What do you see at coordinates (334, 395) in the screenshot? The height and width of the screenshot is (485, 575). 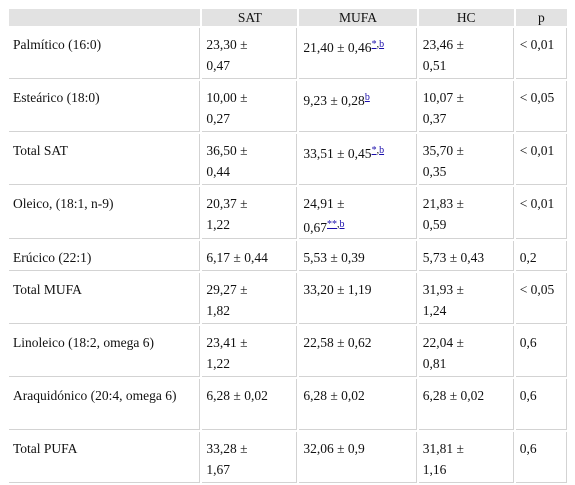 I see `mufa-cell-value: 6,28 ± 0,02` at bounding box center [334, 395].